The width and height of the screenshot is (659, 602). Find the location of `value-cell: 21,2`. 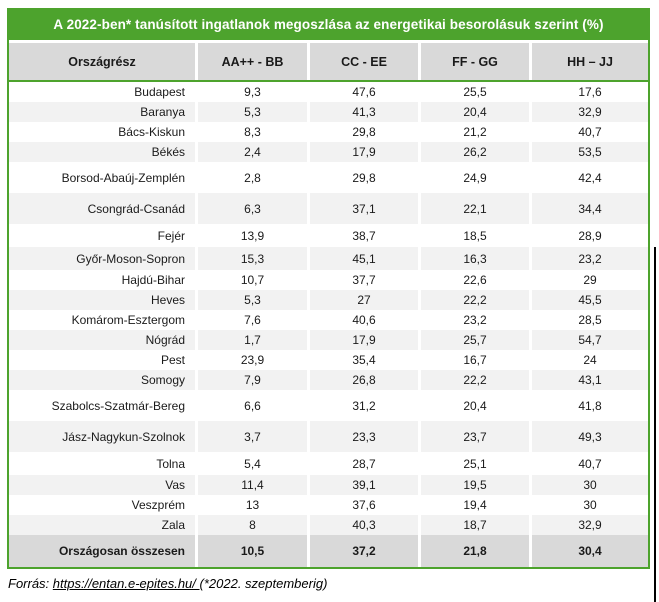

value-cell: 21,2 is located at coordinates (473, 132).